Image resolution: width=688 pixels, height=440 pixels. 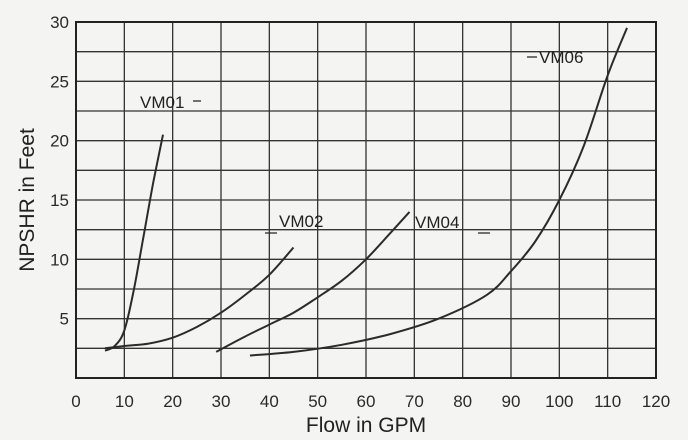 What do you see at coordinates (301, 221) in the screenshot?
I see `series-label-vm02: VM02` at bounding box center [301, 221].